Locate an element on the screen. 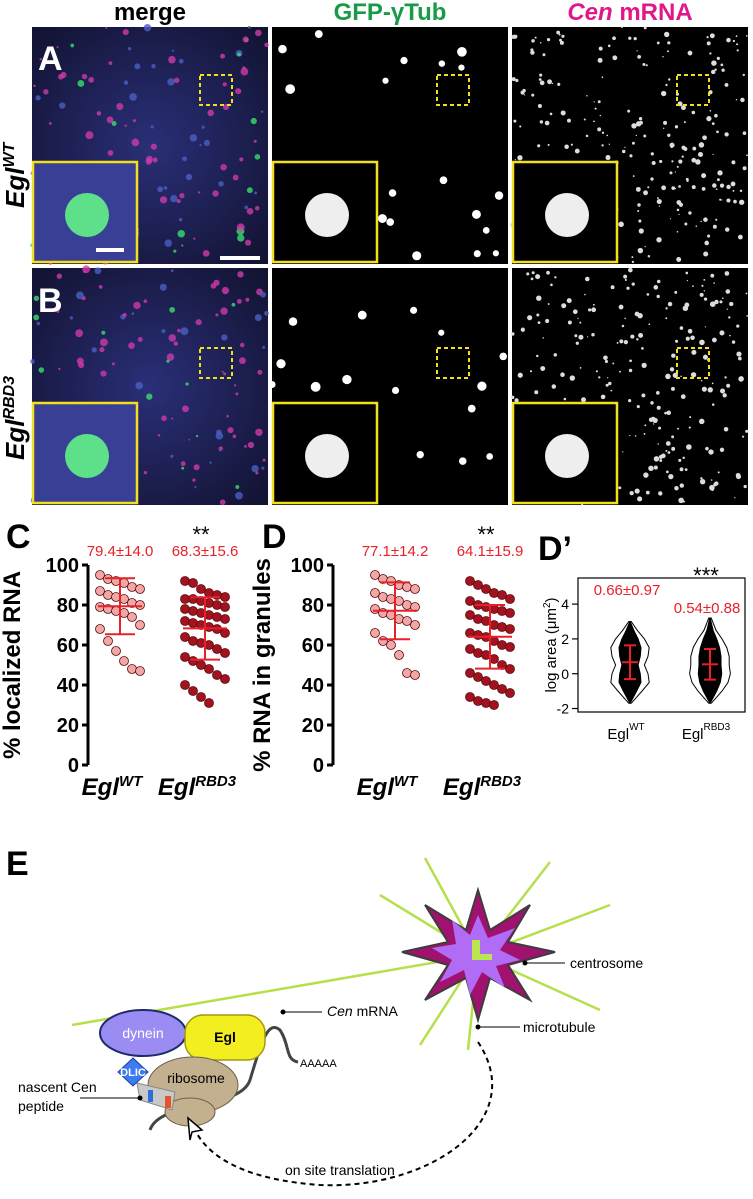 This screenshot has height=1199, width=753. text: Egl is located at coordinates (101, 787).